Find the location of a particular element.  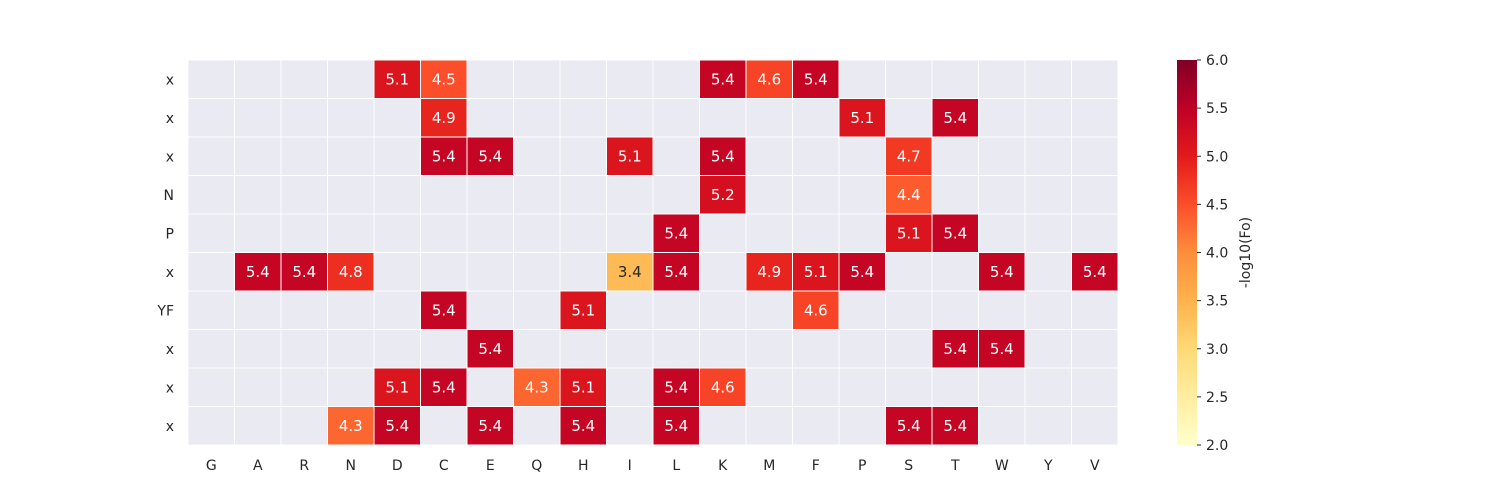

heatmap-cell-value: 3.4 is located at coordinates (630, 272).